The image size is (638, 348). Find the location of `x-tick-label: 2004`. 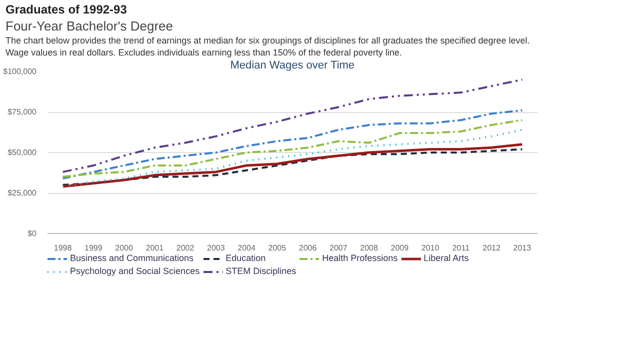

x-tick-label: 2004 is located at coordinates (247, 248).